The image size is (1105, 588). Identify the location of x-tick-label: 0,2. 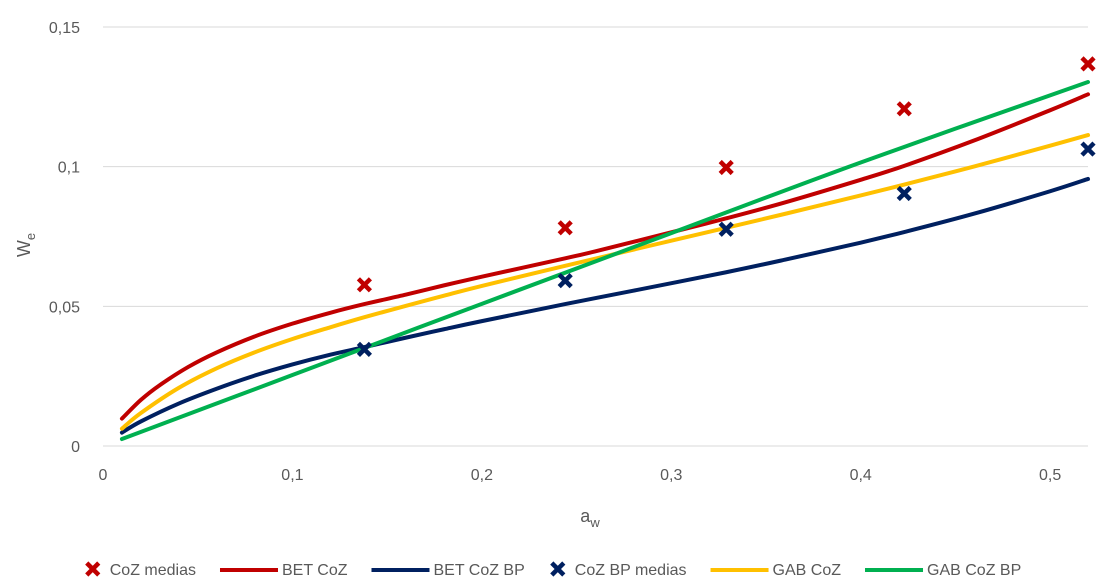
(482, 475).